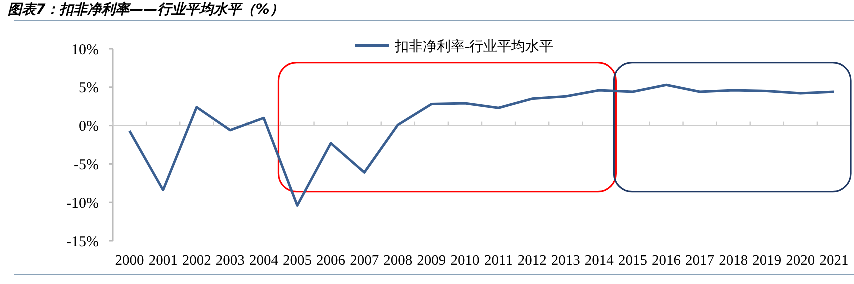 Image resolution: width=854 pixels, height=284 pixels. I want to click on y-tick-label: -15%, so click(82, 242).